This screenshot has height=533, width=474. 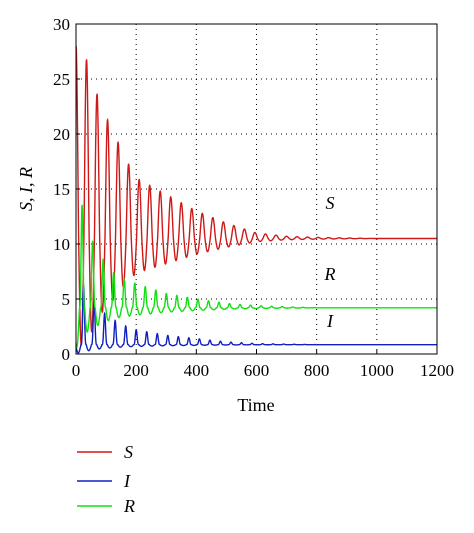 I want to click on x-axis-title: Time, so click(x=255, y=405).